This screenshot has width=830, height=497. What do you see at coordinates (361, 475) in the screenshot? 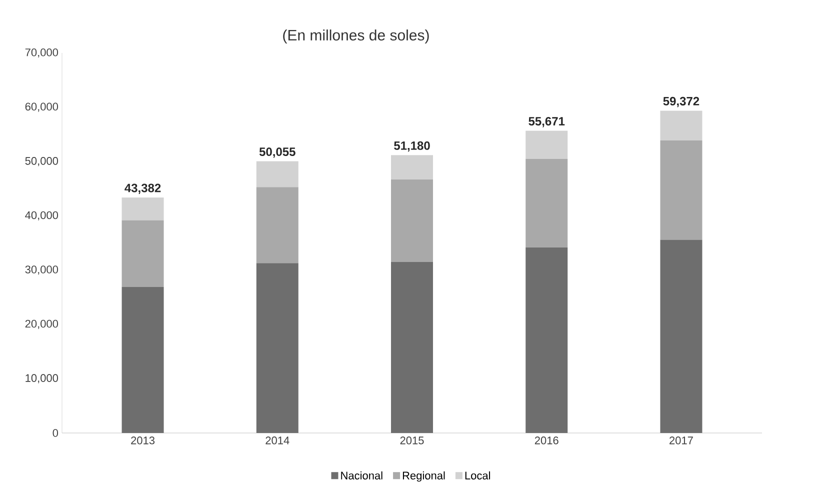
I see `legend-label: Nacional` at bounding box center [361, 475].